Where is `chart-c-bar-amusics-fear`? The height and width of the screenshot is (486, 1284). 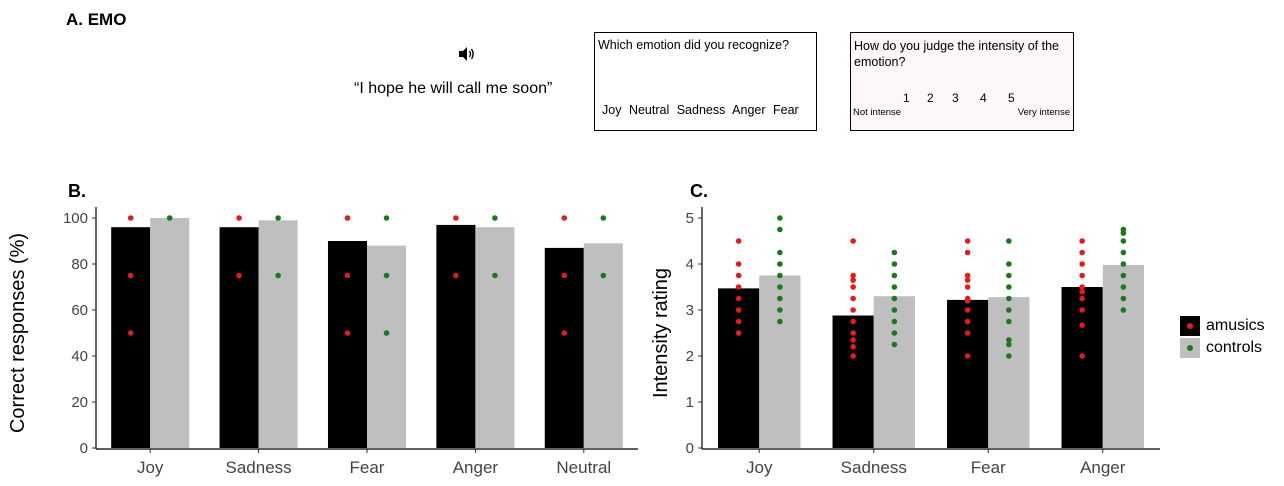 chart-c-bar-amusics-fear is located at coordinates (968, 373).